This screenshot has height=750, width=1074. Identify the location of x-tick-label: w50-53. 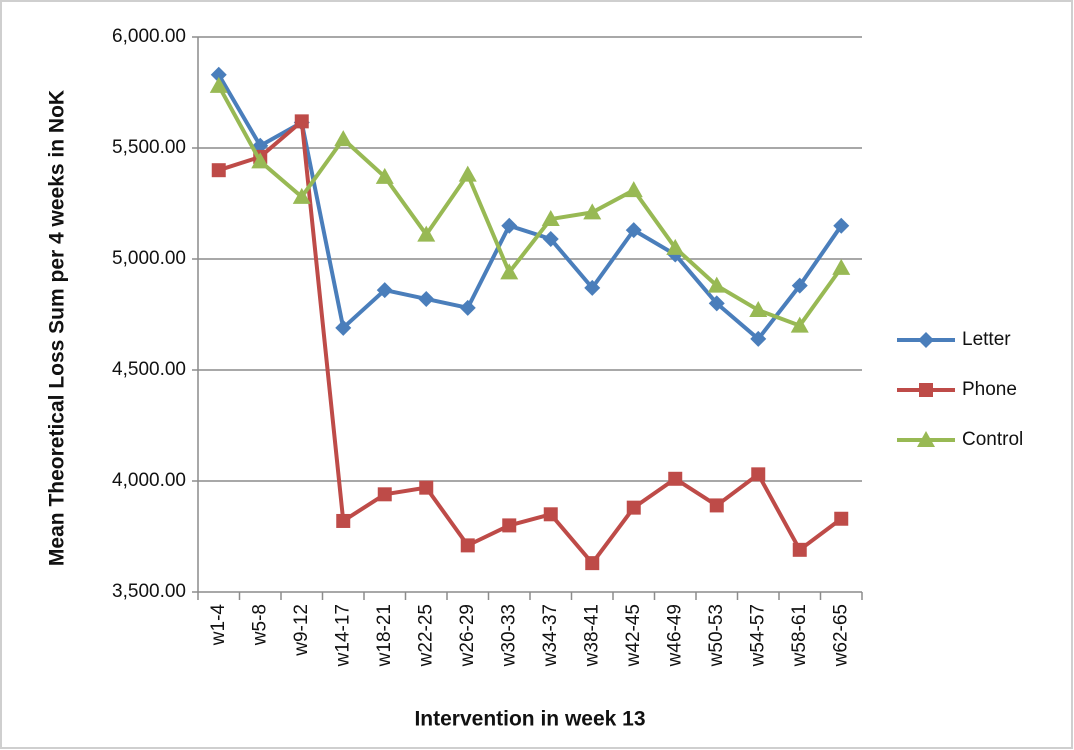
(716, 635).